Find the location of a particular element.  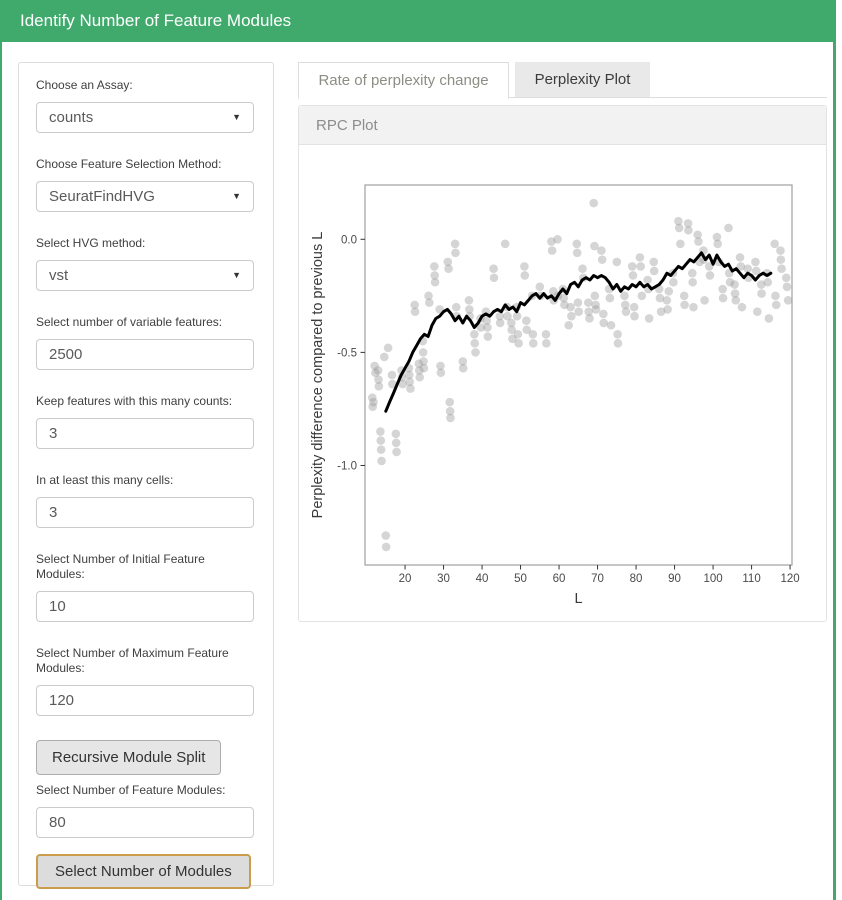

assay-label: Choose an Assay: is located at coordinates (84, 85).